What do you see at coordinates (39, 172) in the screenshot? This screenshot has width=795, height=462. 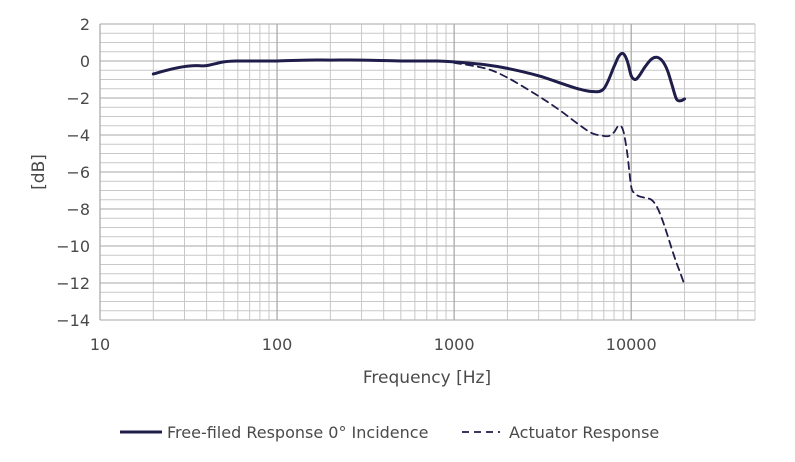 I see `y-axis-title: [dB]` at bounding box center [39, 172].